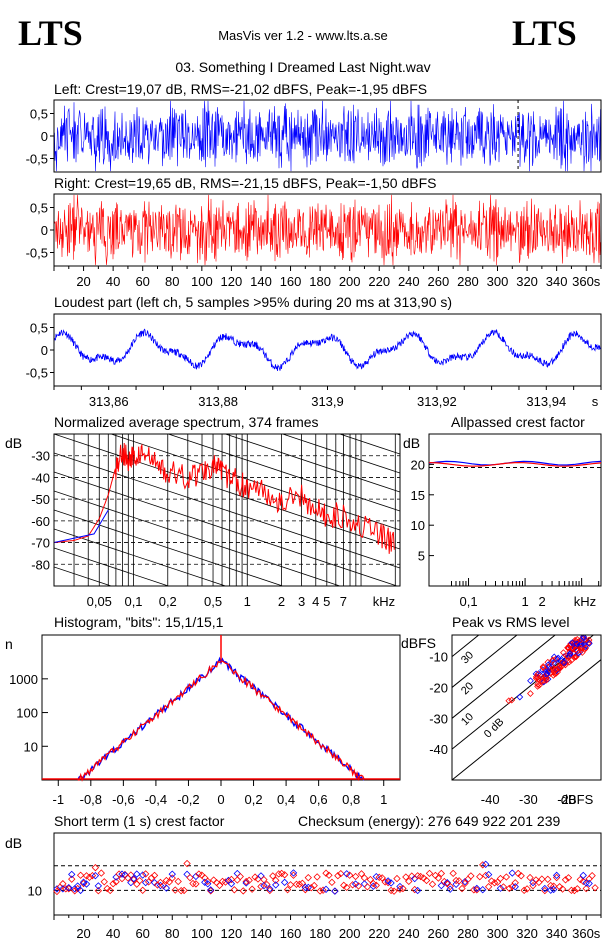 This screenshot has height=946, width=606. What do you see at coordinates (168, 601) in the screenshot?
I see `spectrum-xtick-label: 0,2` at bounding box center [168, 601].